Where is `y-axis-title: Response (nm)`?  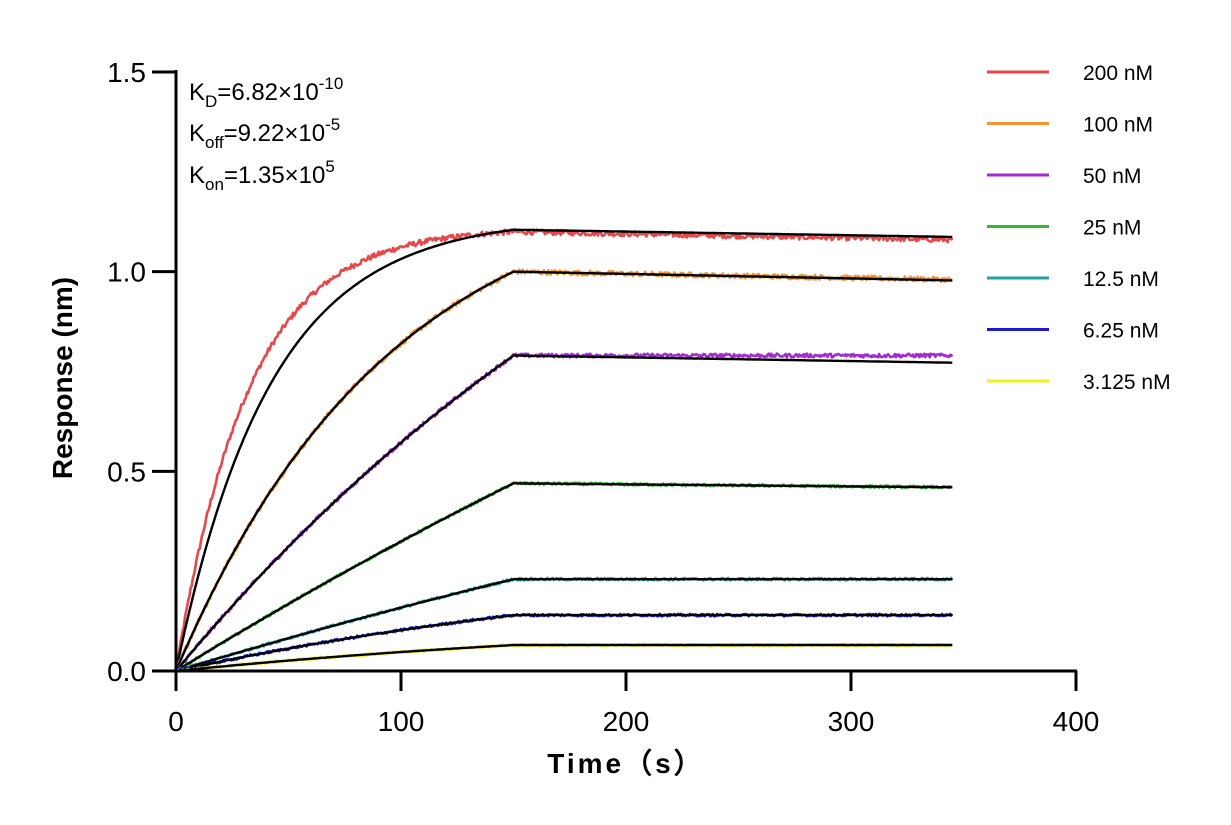 y-axis-title: Response (nm) is located at coordinates (62, 378).